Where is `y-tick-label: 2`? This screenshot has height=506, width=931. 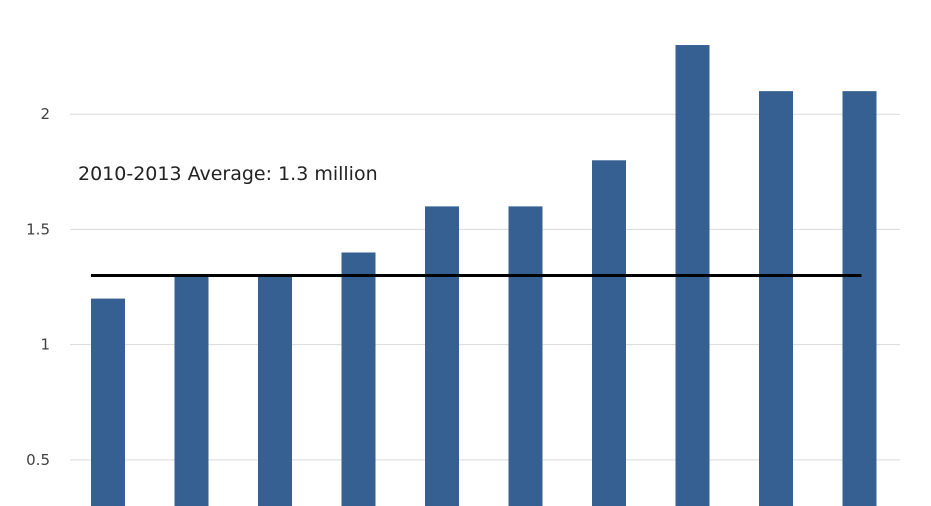
y-tick-label: 2 is located at coordinates (45, 114).